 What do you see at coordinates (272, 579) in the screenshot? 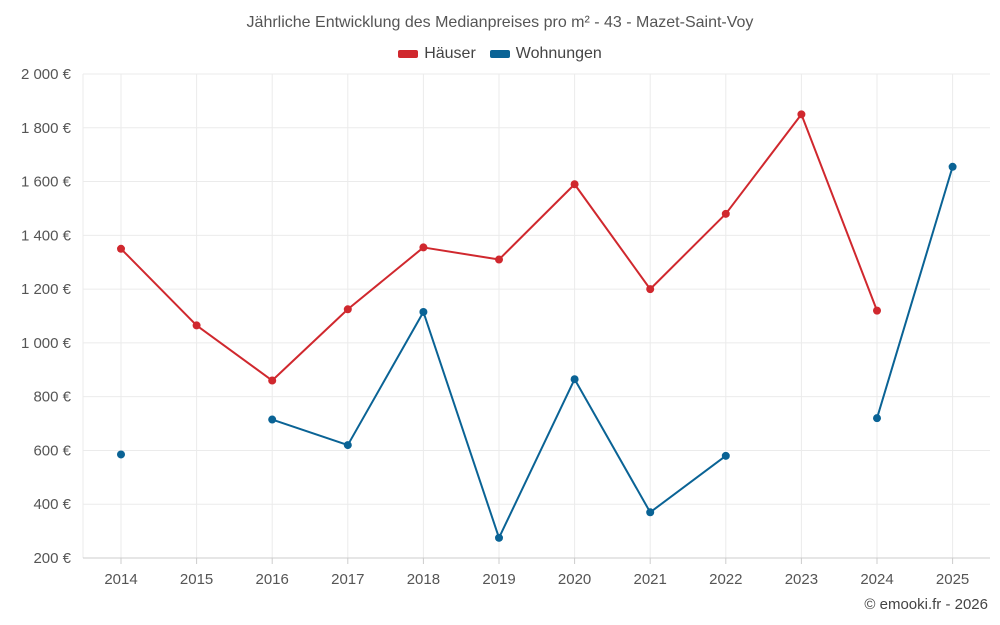
I see `x-tick-label: 2016` at bounding box center [272, 579].